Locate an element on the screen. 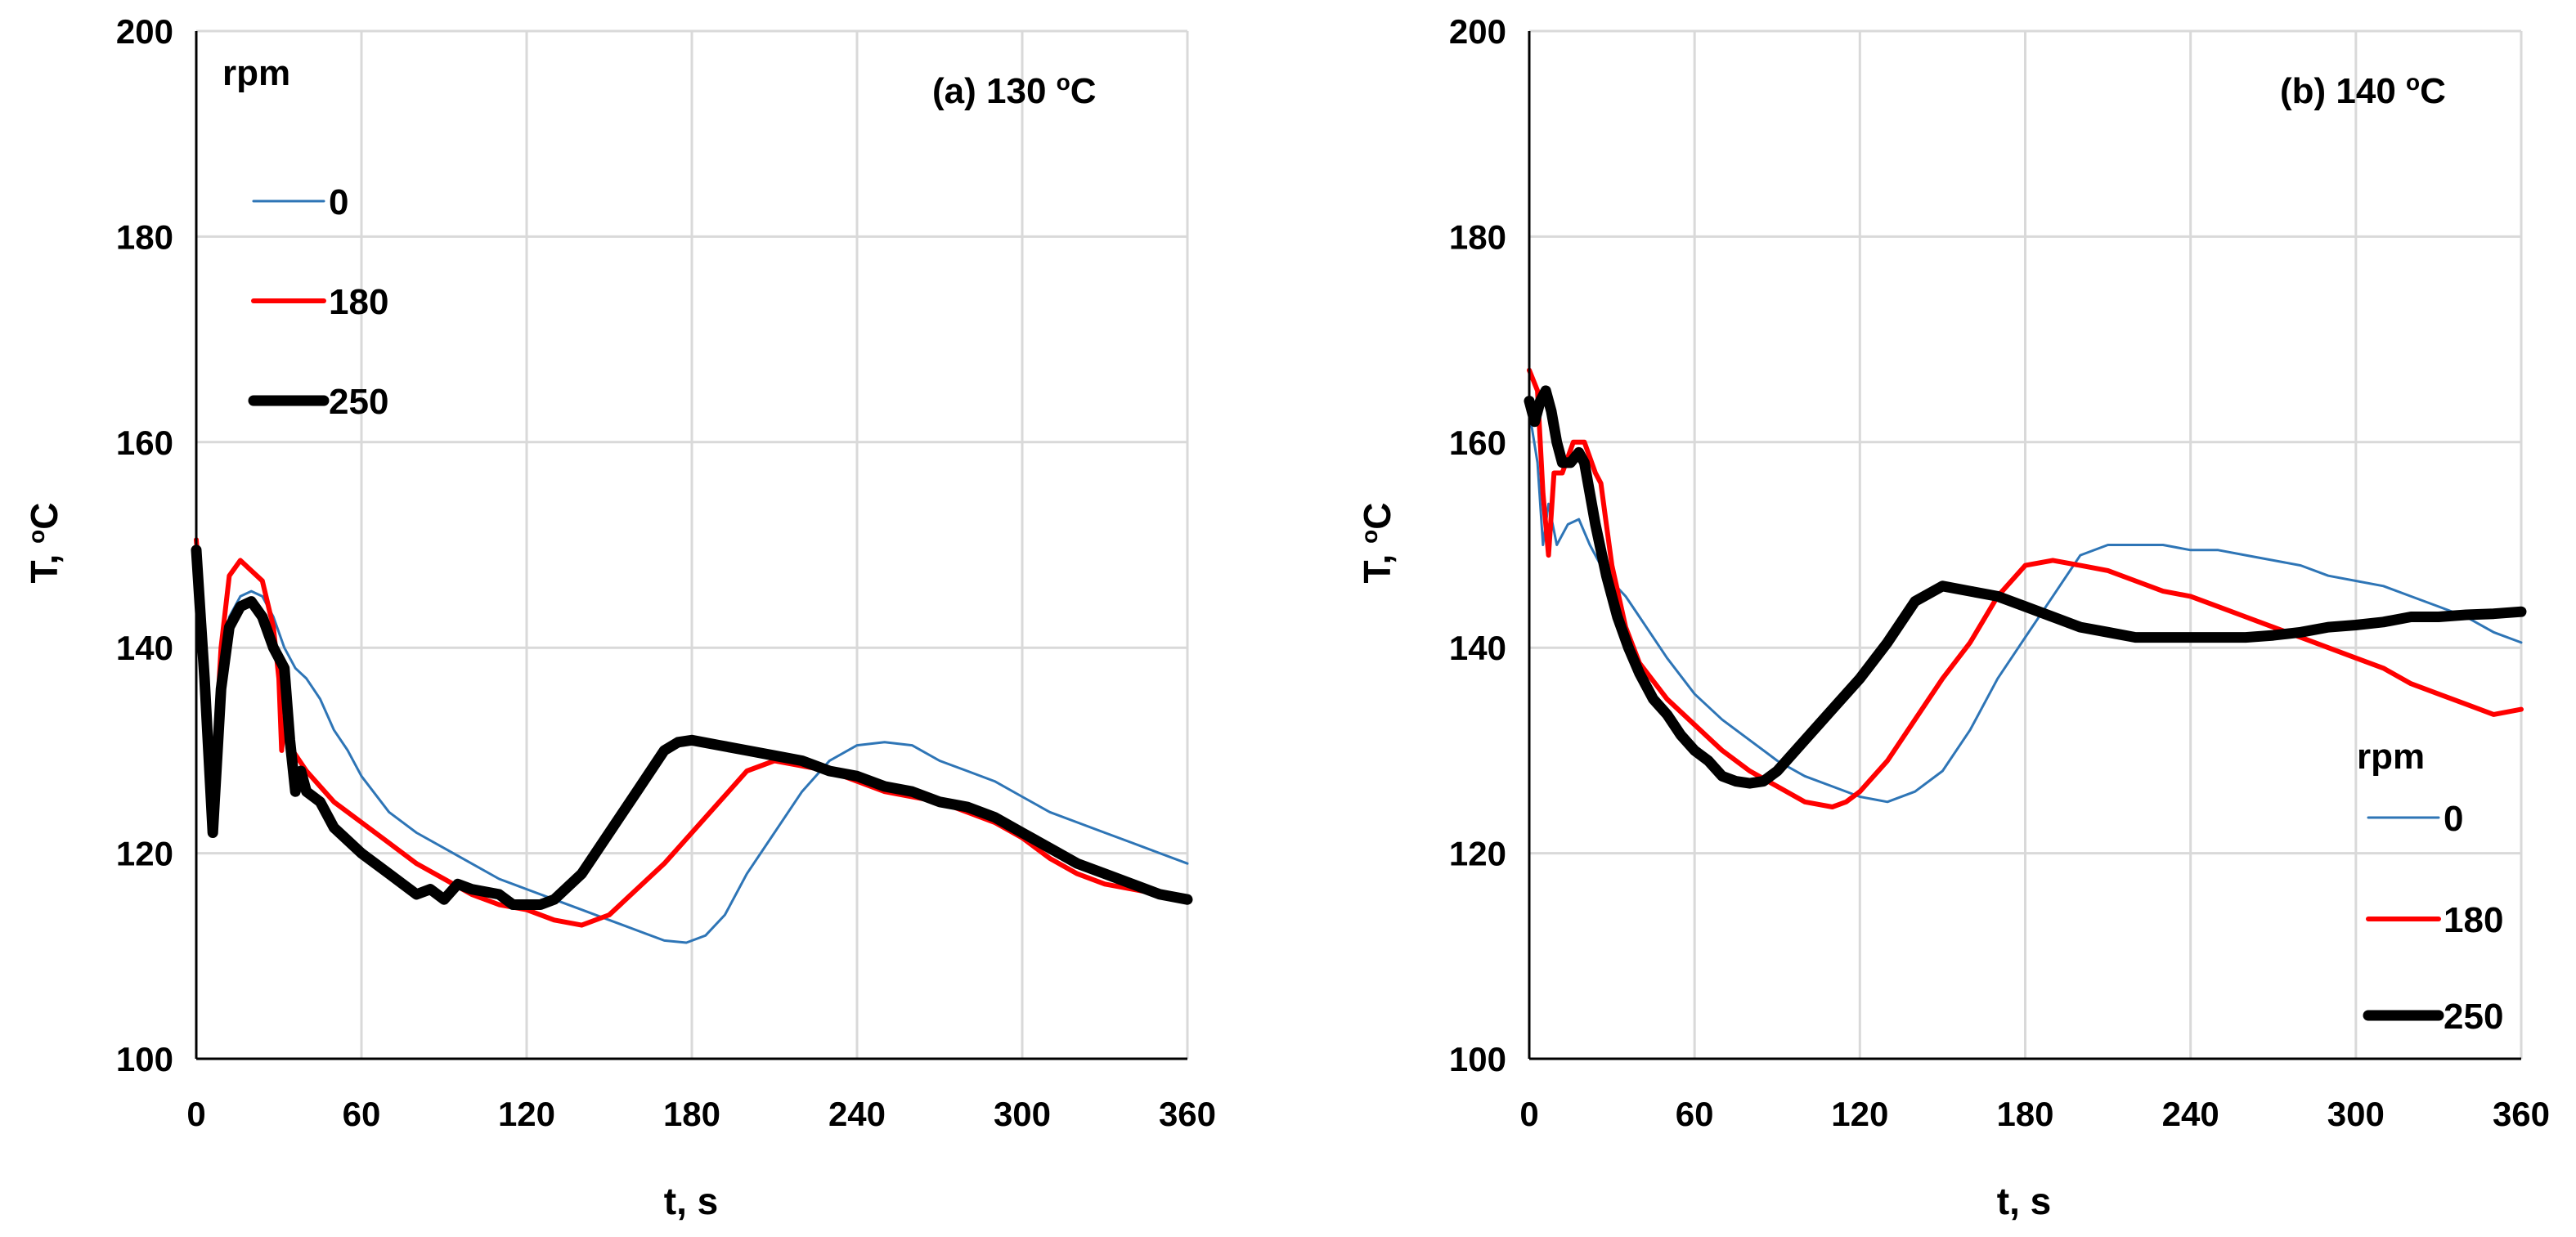  panel-b-y-axis-label: T, oC is located at coordinates (1377, 543).